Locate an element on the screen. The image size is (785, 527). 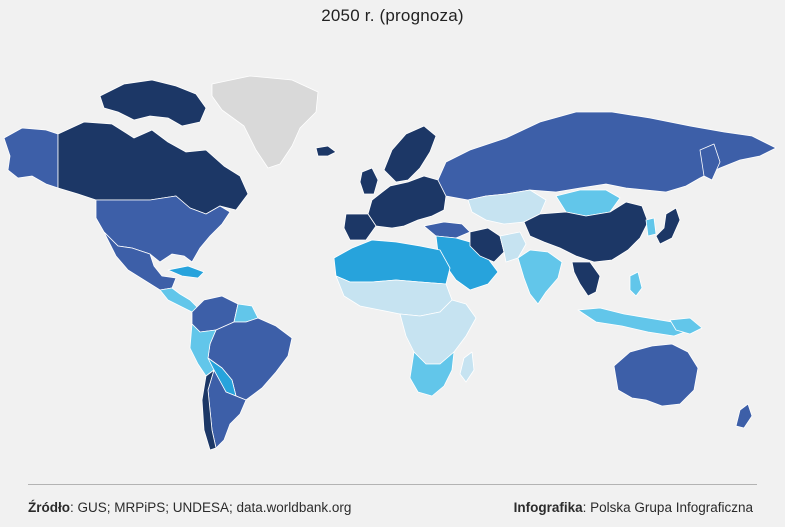
region-greenland is located at coordinates (265, 122).